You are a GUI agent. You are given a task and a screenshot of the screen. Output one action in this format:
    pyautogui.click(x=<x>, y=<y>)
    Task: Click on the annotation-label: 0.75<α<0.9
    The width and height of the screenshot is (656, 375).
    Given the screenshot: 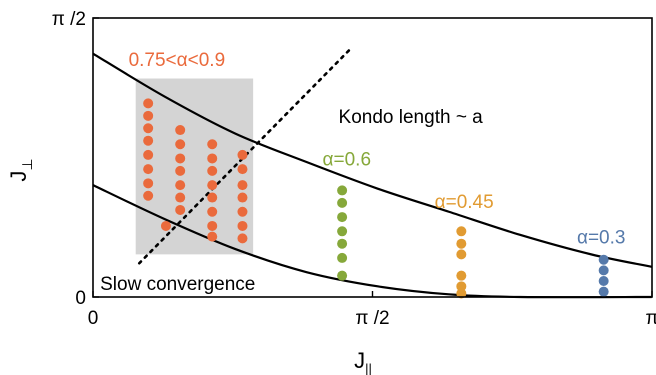 What is the action you would take?
    pyautogui.click(x=177, y=60)
    